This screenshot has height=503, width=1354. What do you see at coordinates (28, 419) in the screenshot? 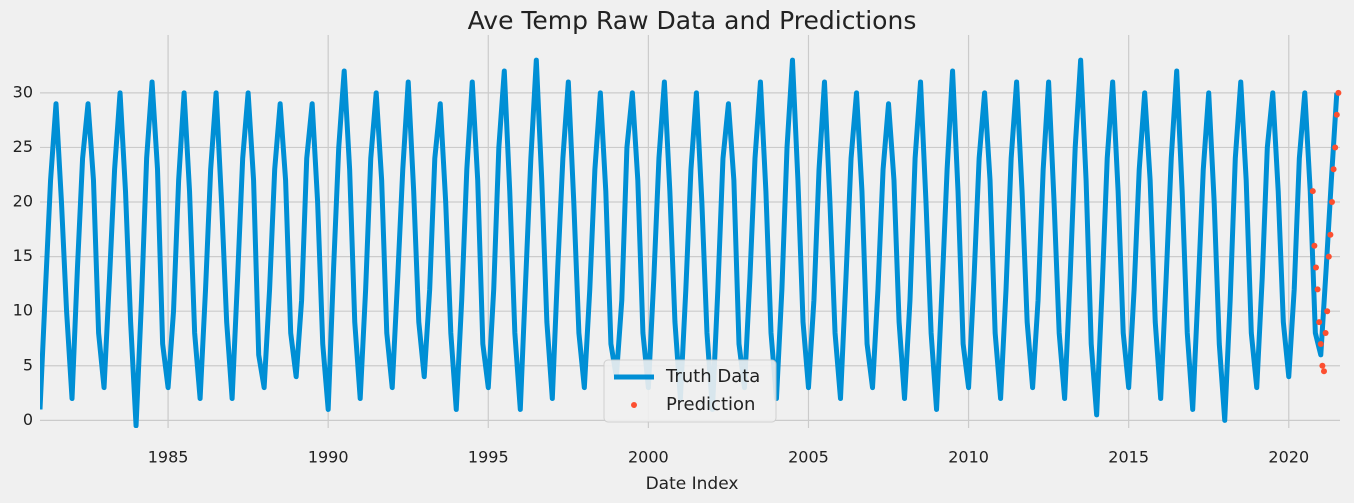
I see `y-tick-label: 0` at bounding box center [28, 419].